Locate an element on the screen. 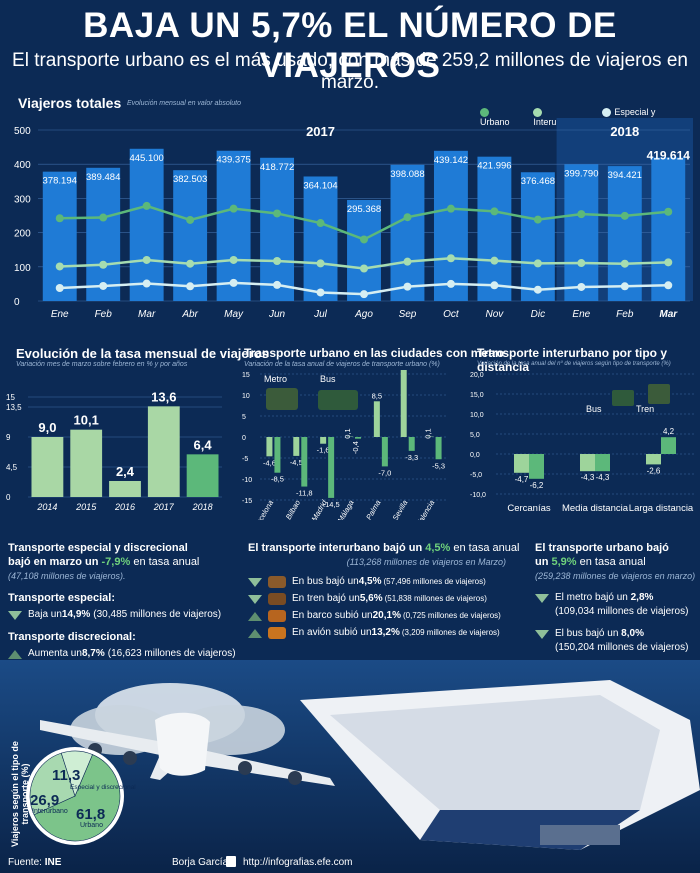  x-tick-label: Oct is located at coordinates (451, 314).